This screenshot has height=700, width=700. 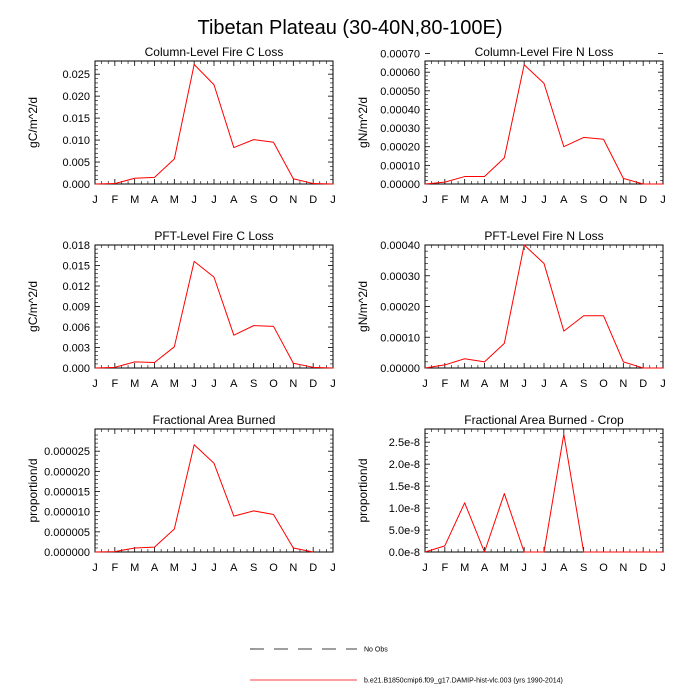 What do you see at coordinates (404, 465) in the screenshot?
I see `y-tick-label: 2.0e-8` at bounding box center [404, 465].